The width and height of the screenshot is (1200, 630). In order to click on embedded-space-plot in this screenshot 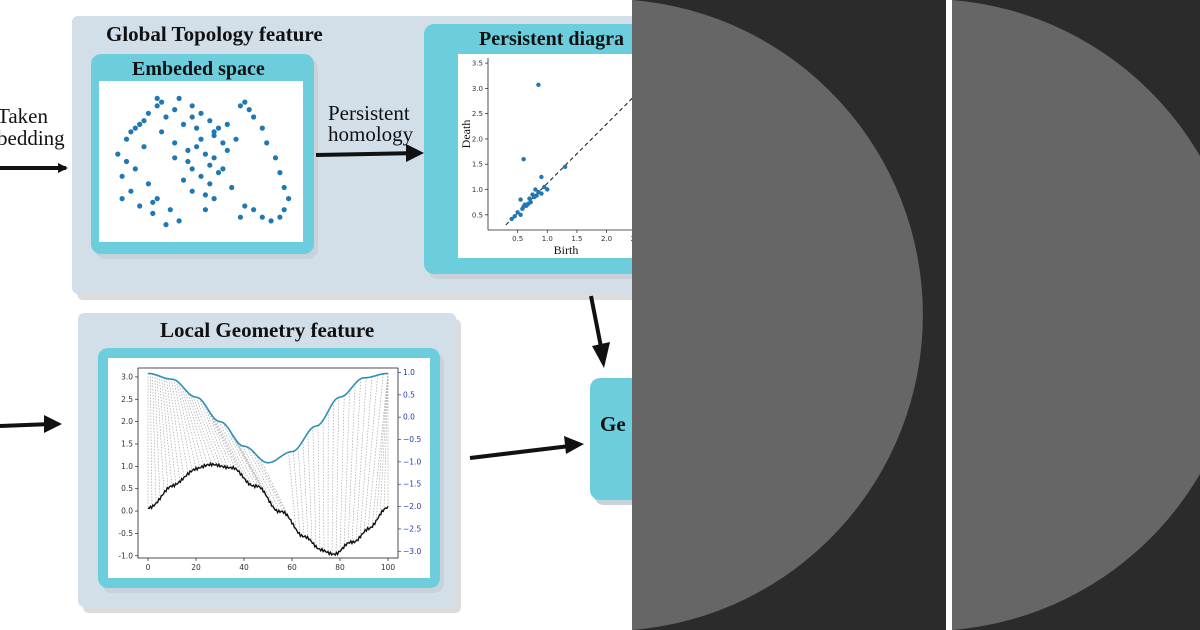, I will do `click(201, 161)`.